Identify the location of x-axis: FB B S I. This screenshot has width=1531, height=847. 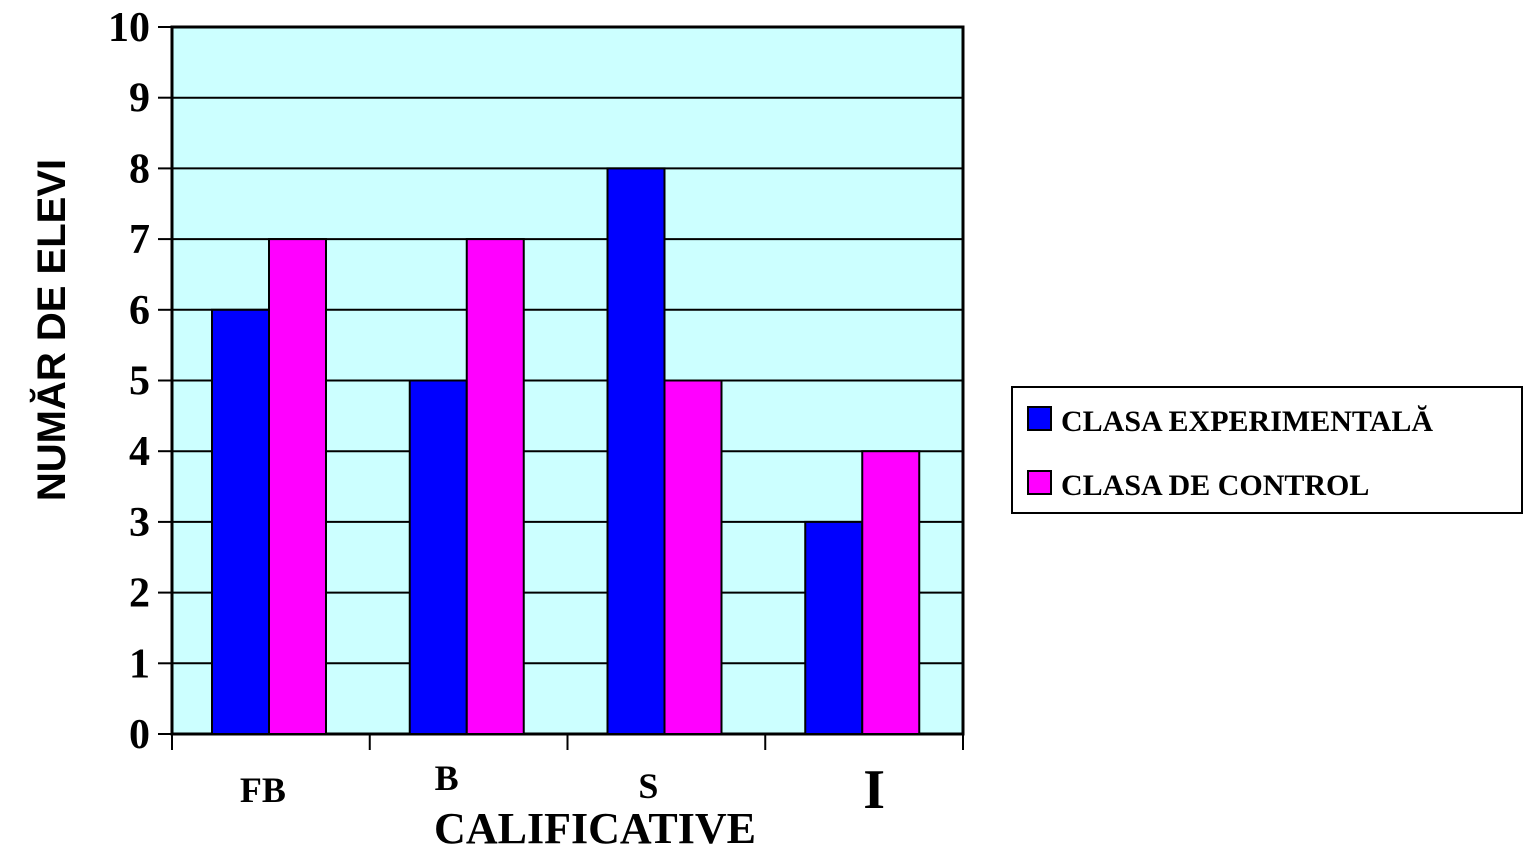
(567, 777).